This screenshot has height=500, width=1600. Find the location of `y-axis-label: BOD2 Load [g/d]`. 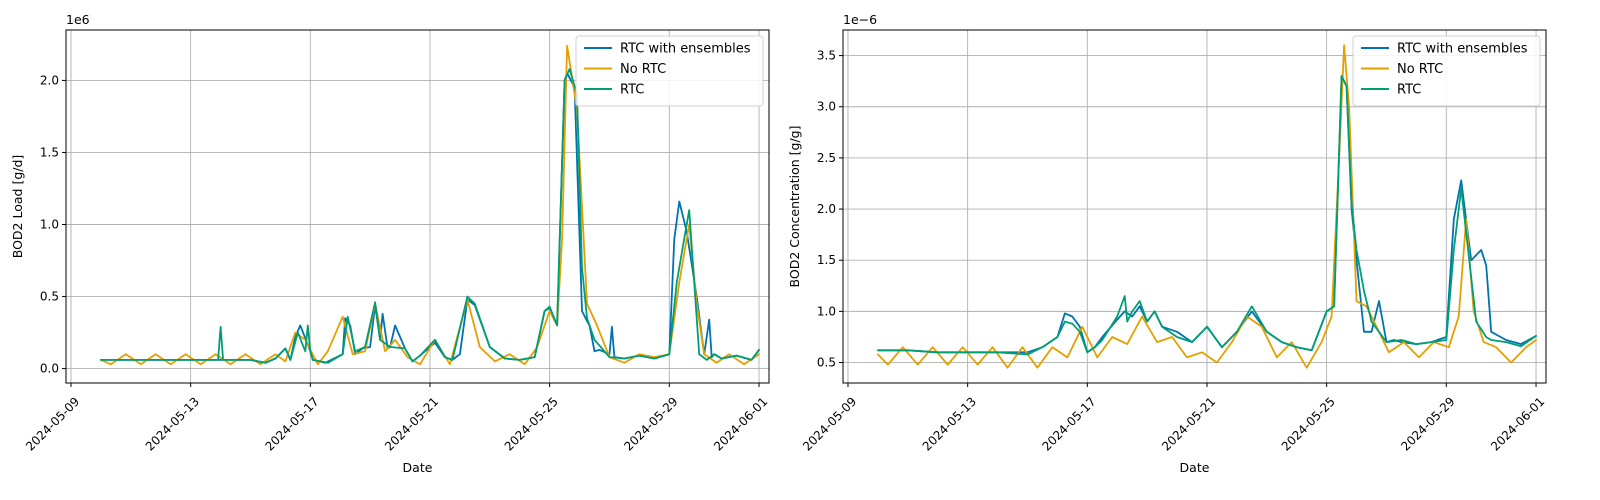

y-axis-label: BOD2 Load [g/d] is located at coordinates (17, 207).